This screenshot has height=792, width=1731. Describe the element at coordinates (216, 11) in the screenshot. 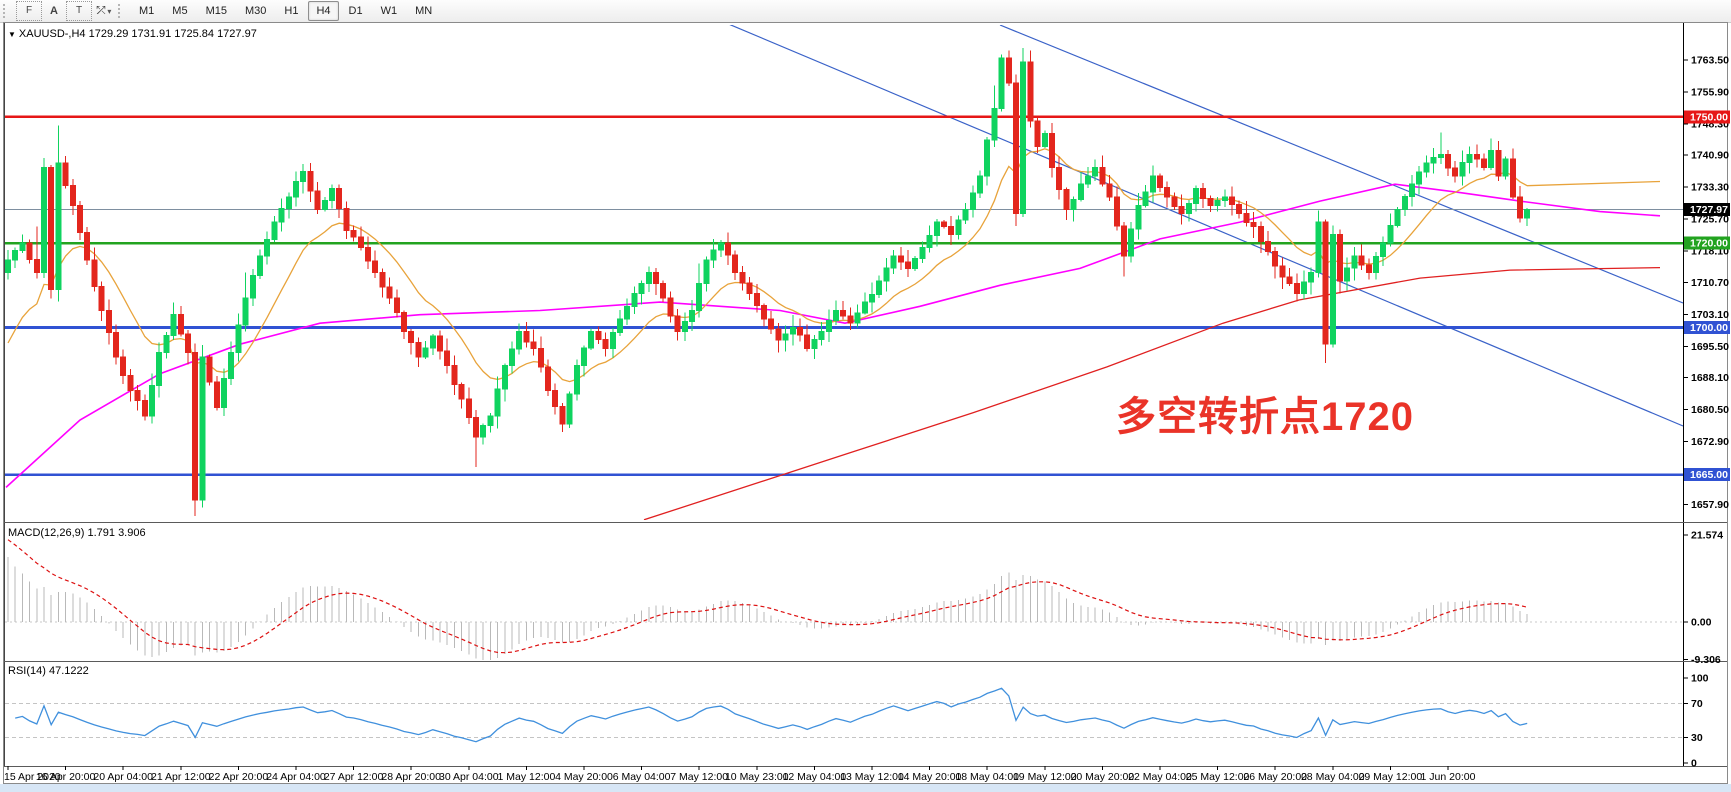

I see `timeframe-button-m15: M15` at that location.